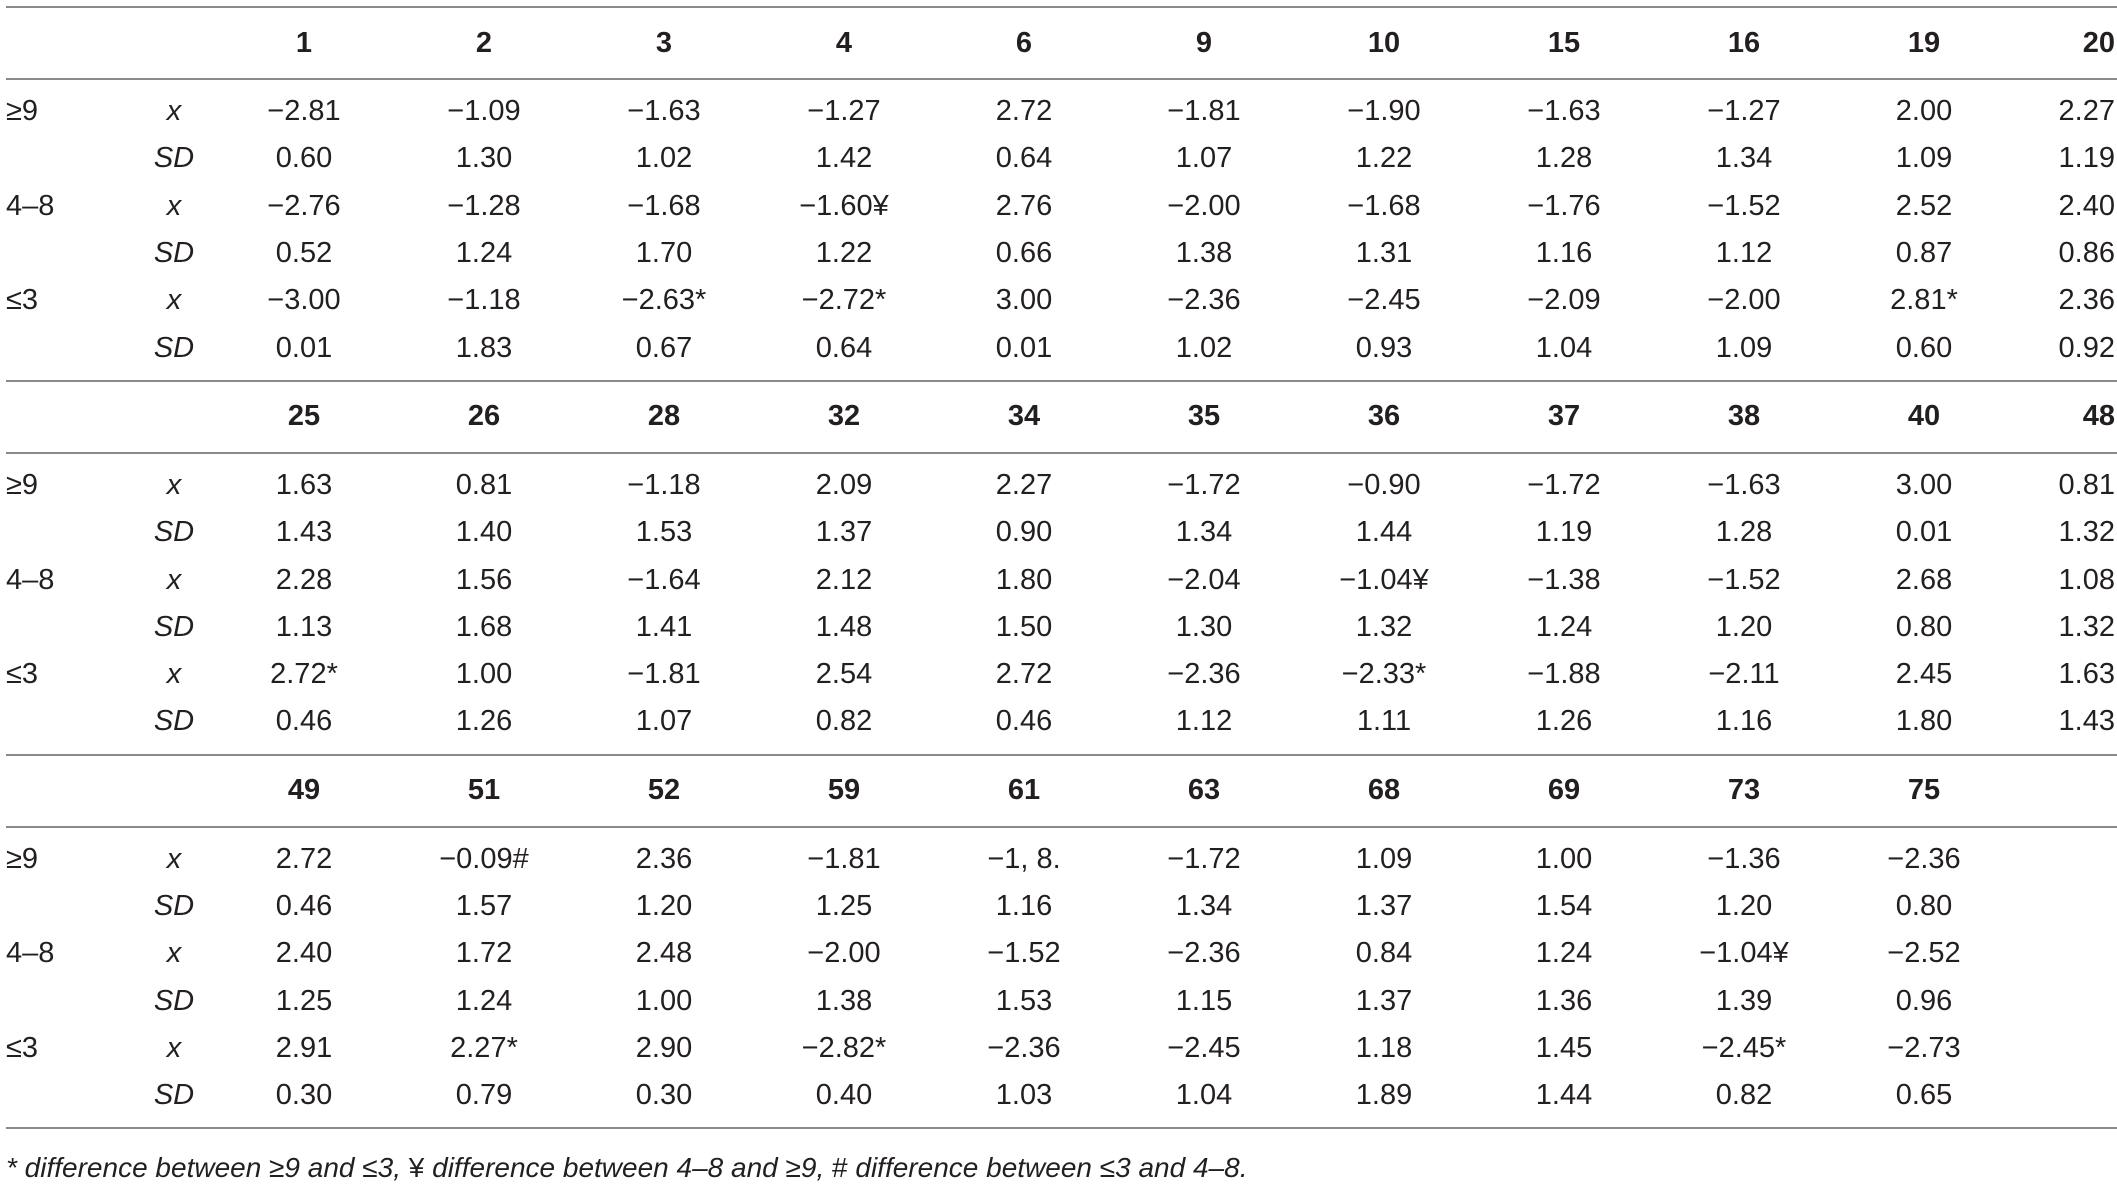 The image size is (2117, 1189). Describe the element at coordinates (2086, 158) in the screenshot. I see `table-cell: 1.19` at that location.